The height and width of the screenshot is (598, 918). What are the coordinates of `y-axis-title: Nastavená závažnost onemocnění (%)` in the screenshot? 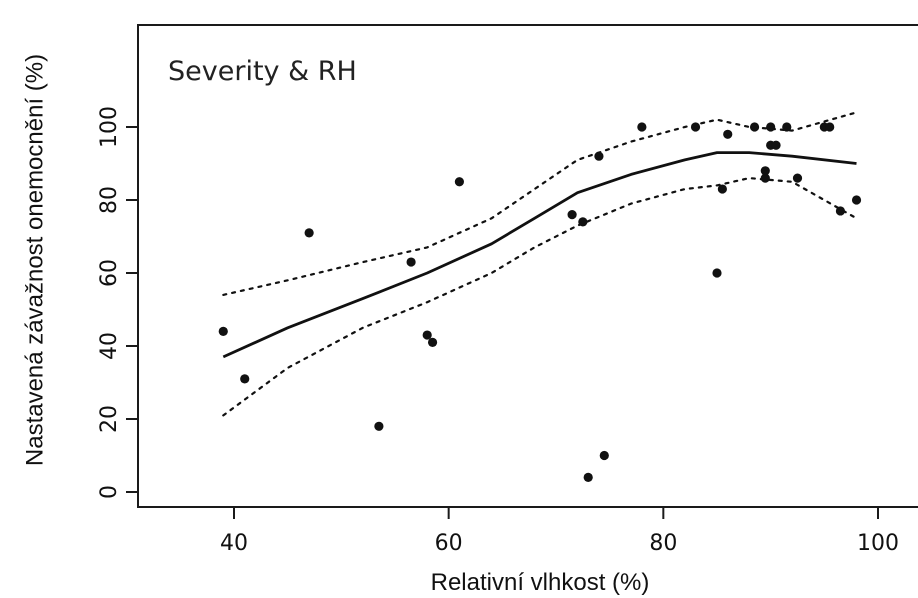 It's located at (34, 260).